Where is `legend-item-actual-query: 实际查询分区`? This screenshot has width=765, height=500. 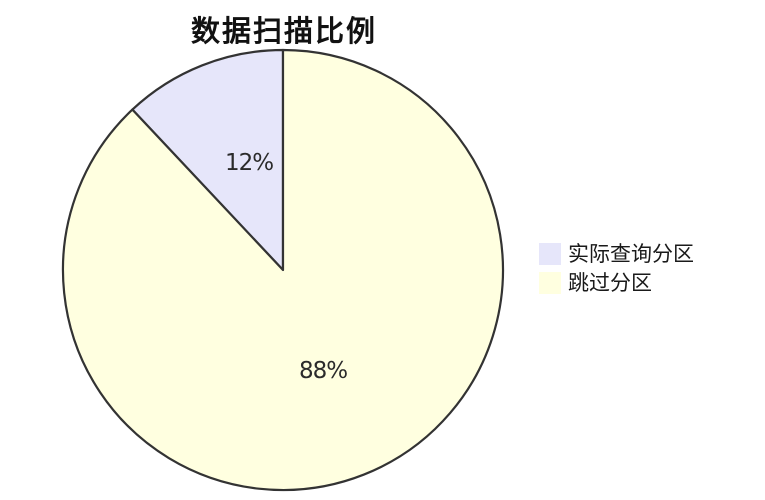 legend-item-actual-query: 实际查询分区 is located at coordinates (616, 254).